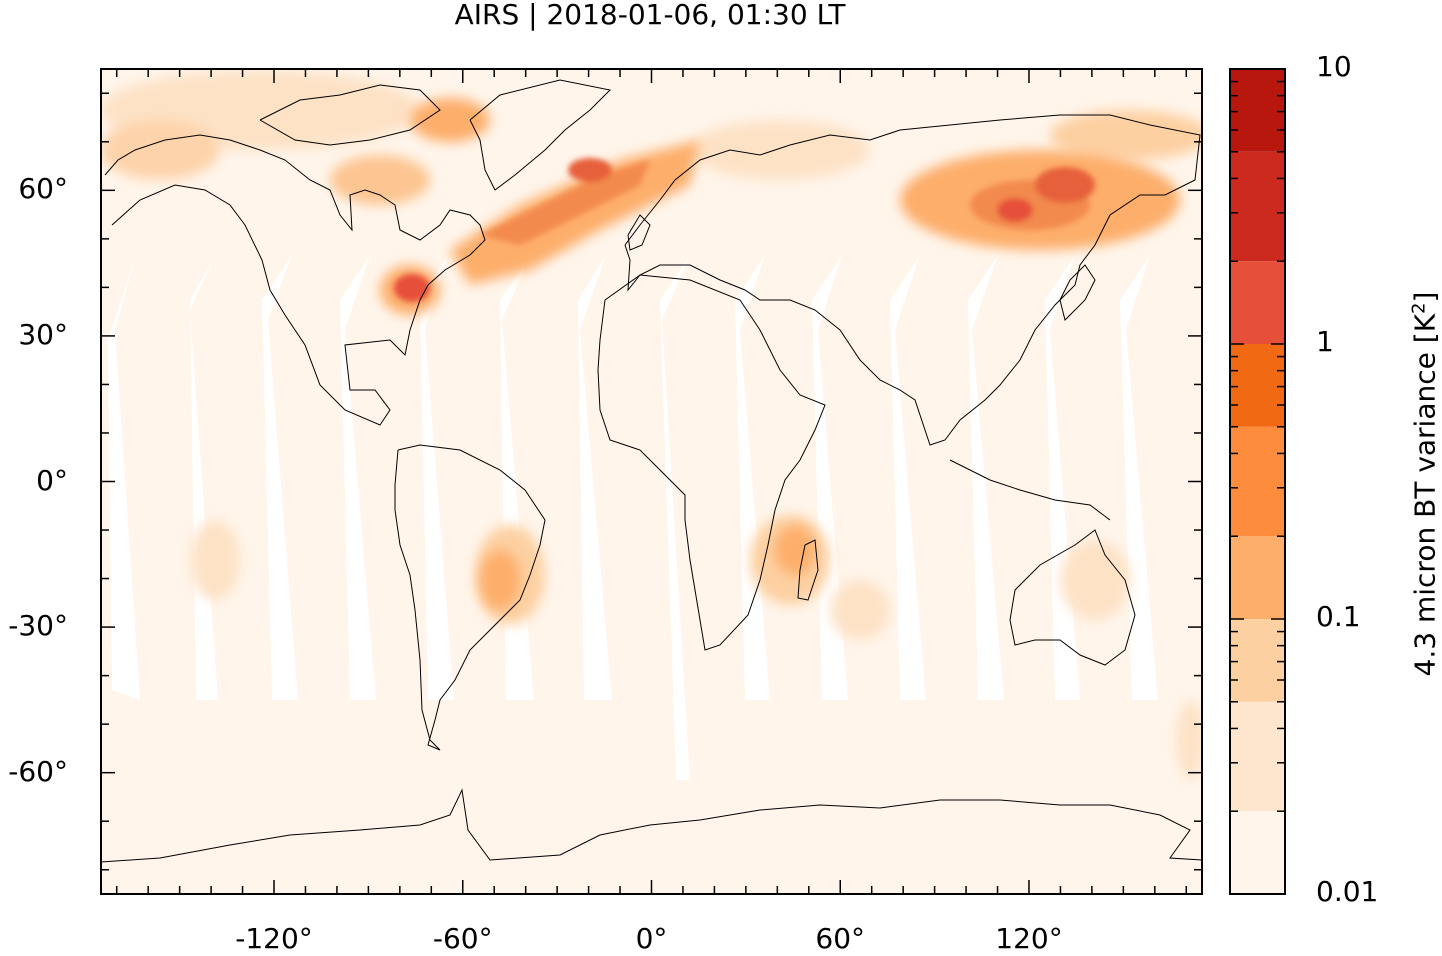 This screenshot has width=1442, height=956. Describe the element at coordinates (1334, 66) in the screenshot. I see `colorbar-tick-label: 10` at that location.